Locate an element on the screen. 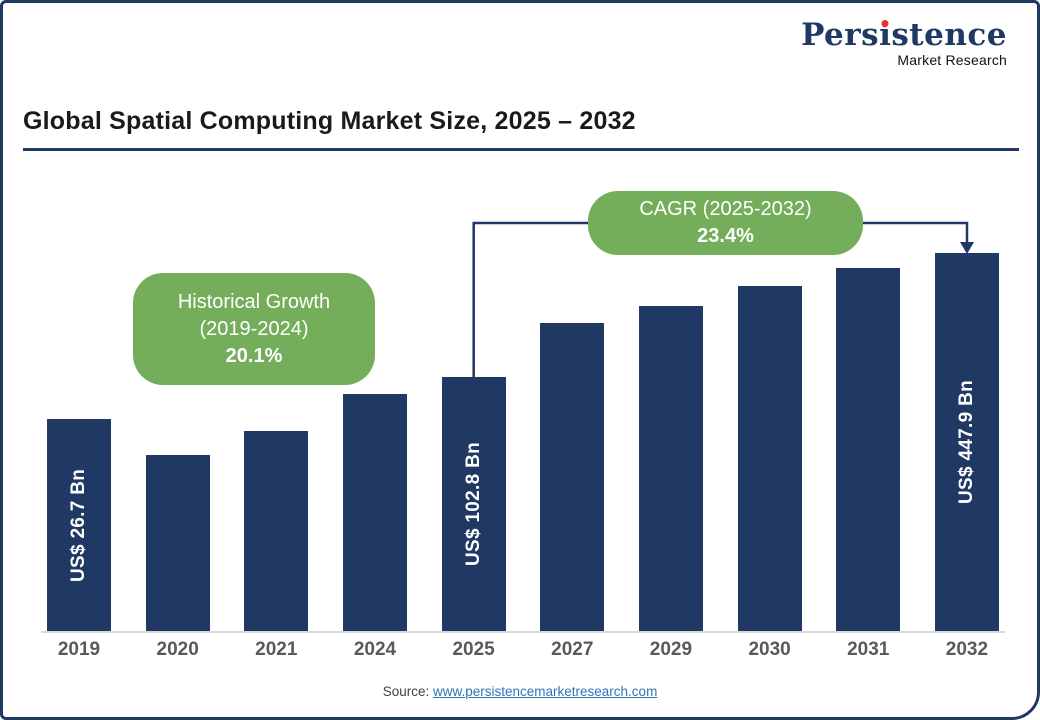 The image size is (1040, 720). chart-bar-2020 is located at coordinates (177, 543).